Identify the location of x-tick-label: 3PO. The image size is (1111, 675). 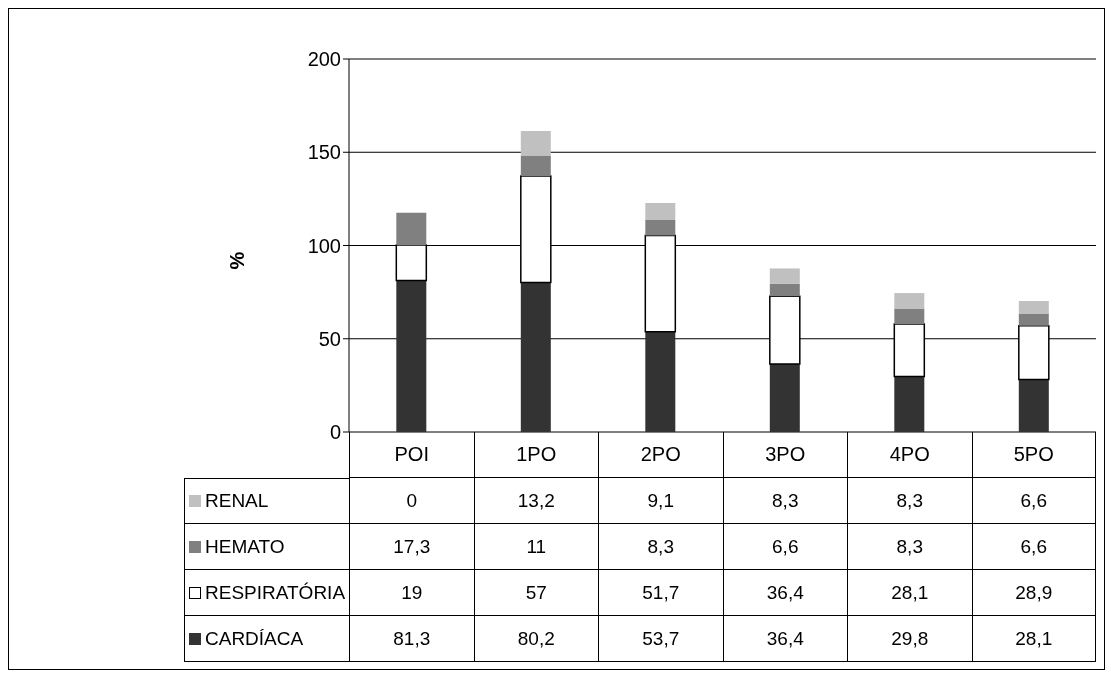
(784, 455).